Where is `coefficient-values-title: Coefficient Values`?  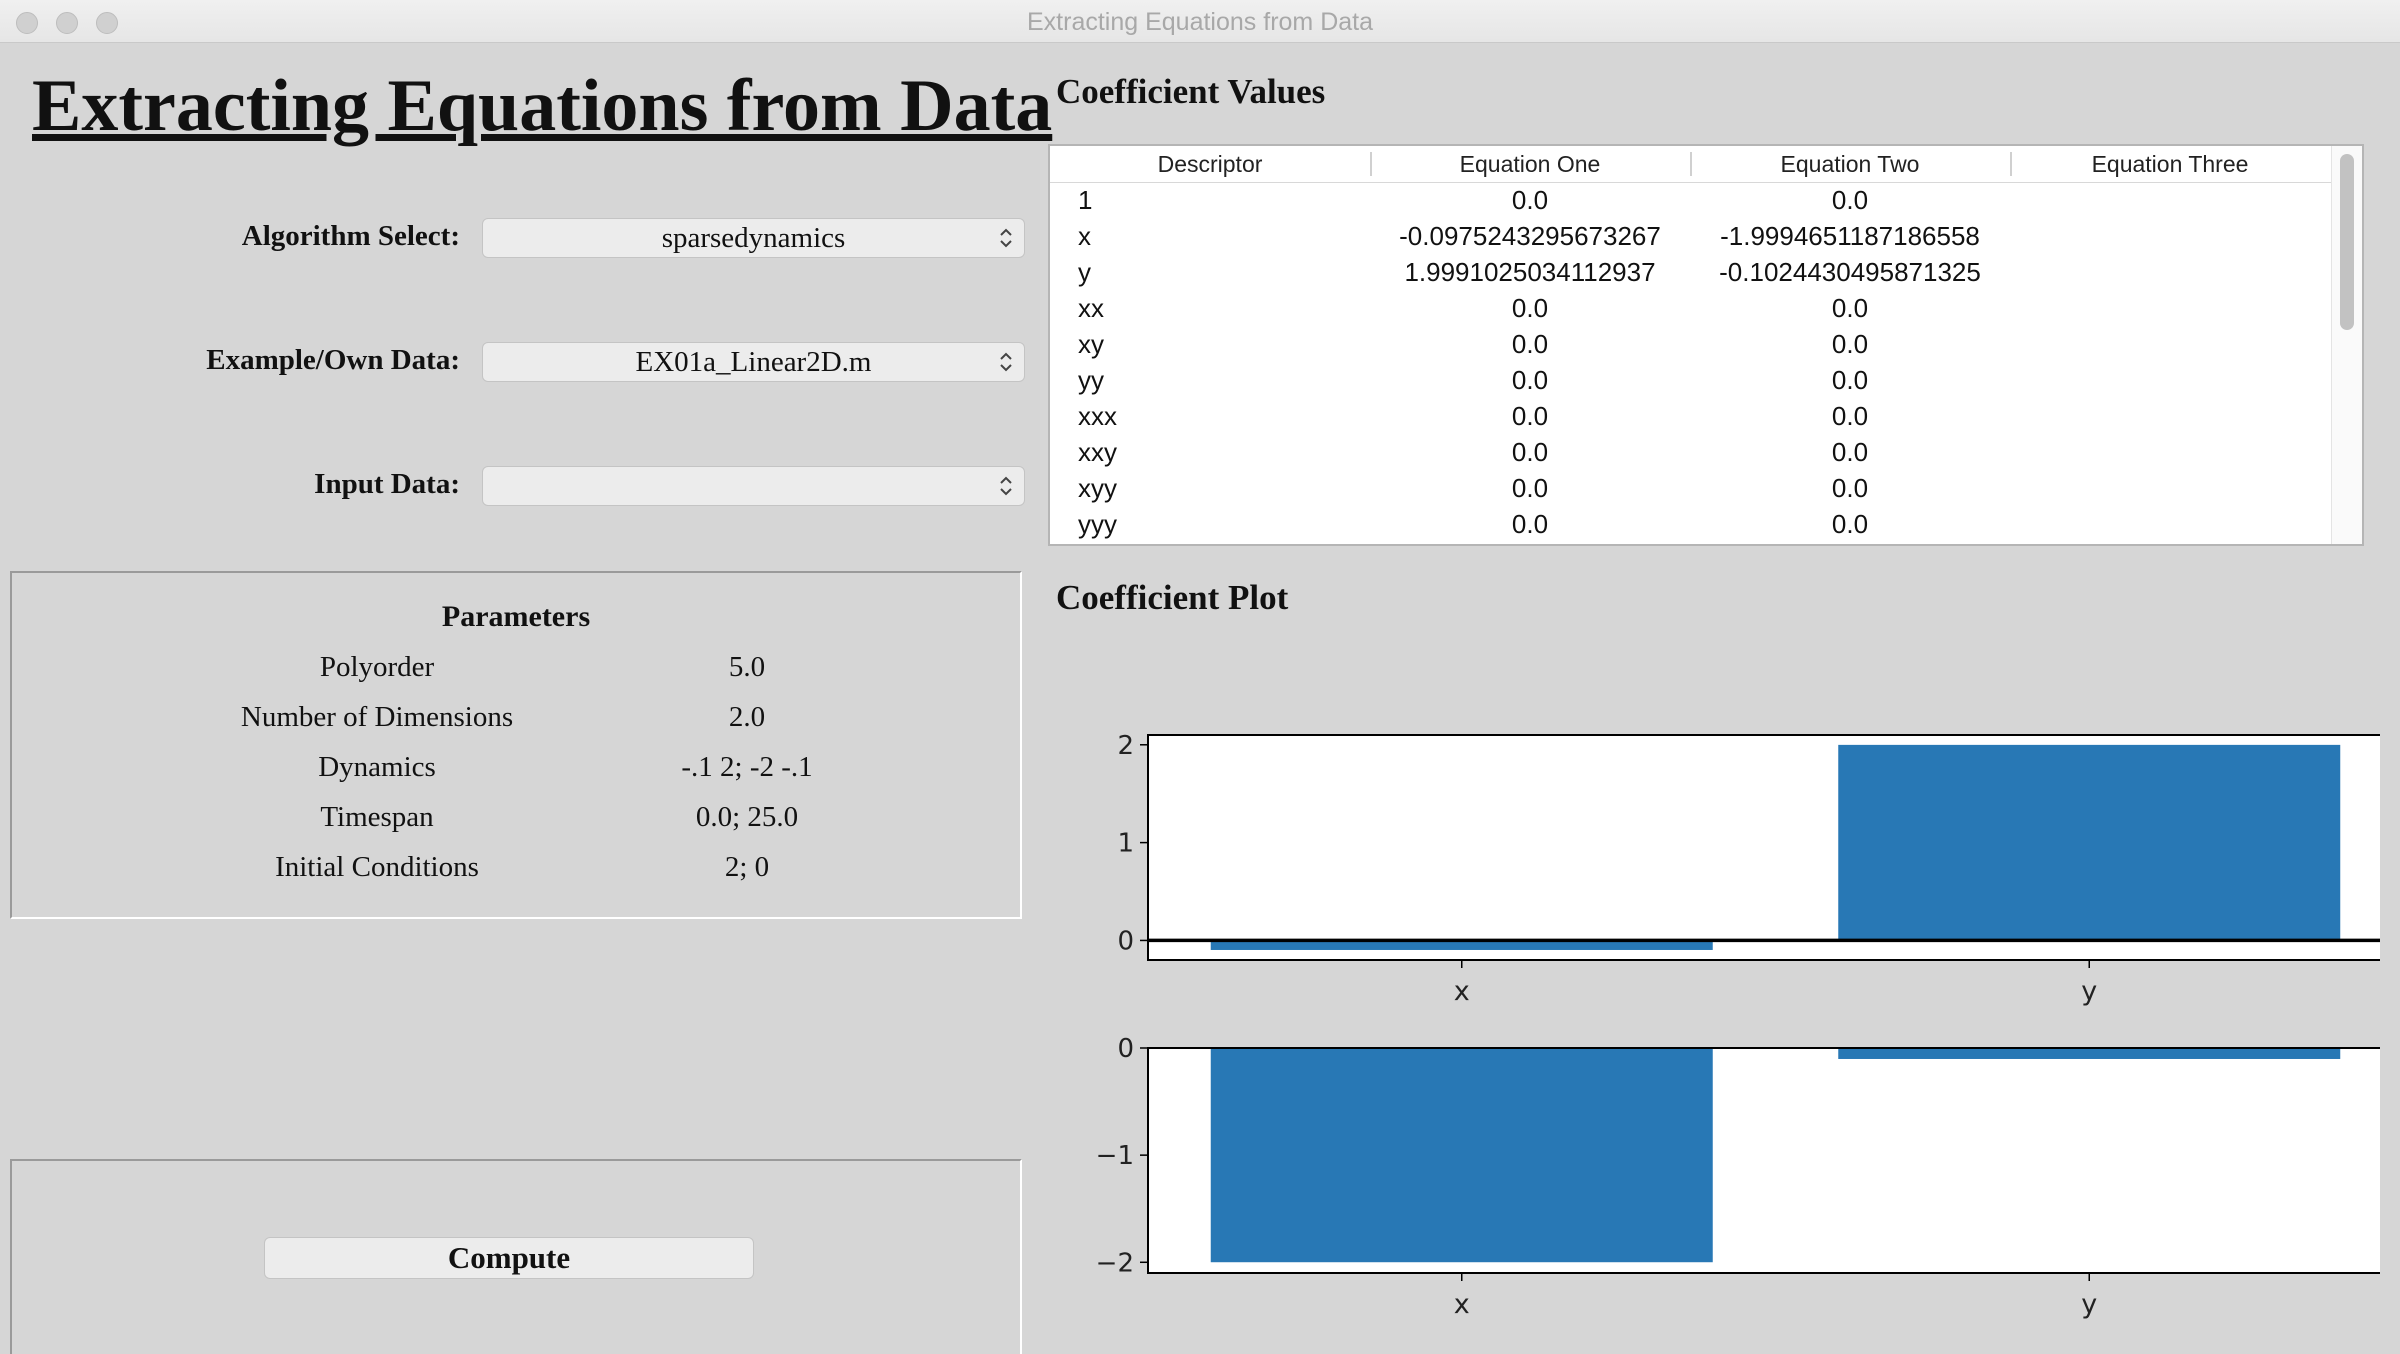
coefficient-values-title: Coefficient Values is located at coordinates (1191, 91).